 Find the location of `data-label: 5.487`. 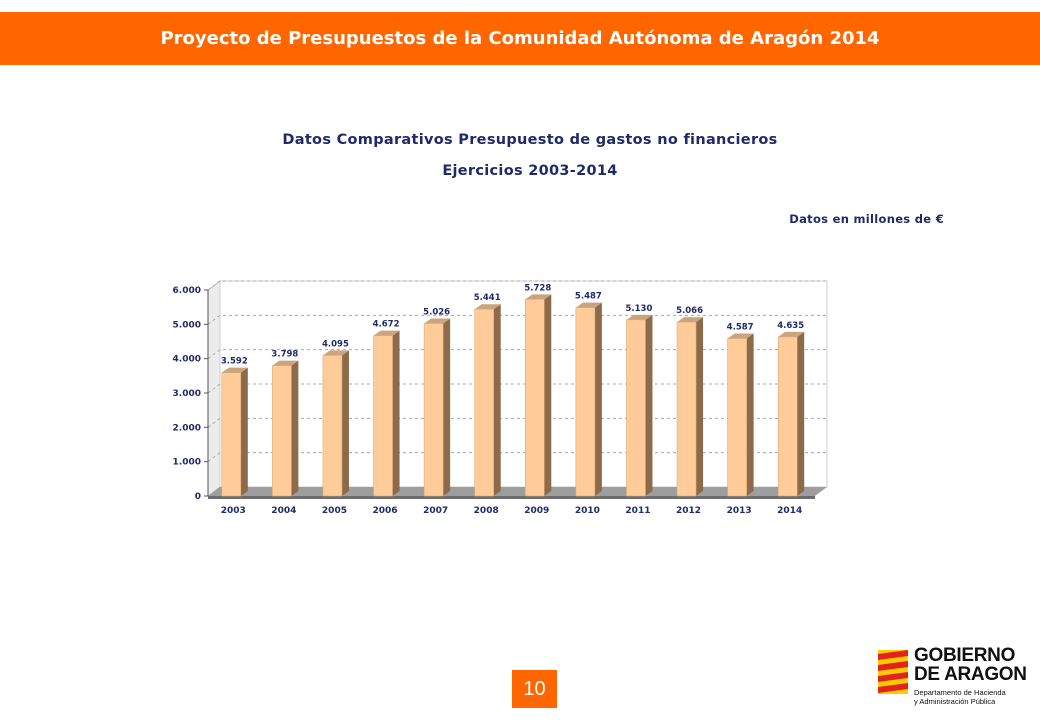

data-label: 5.487 is located at coordinates (588, 297).